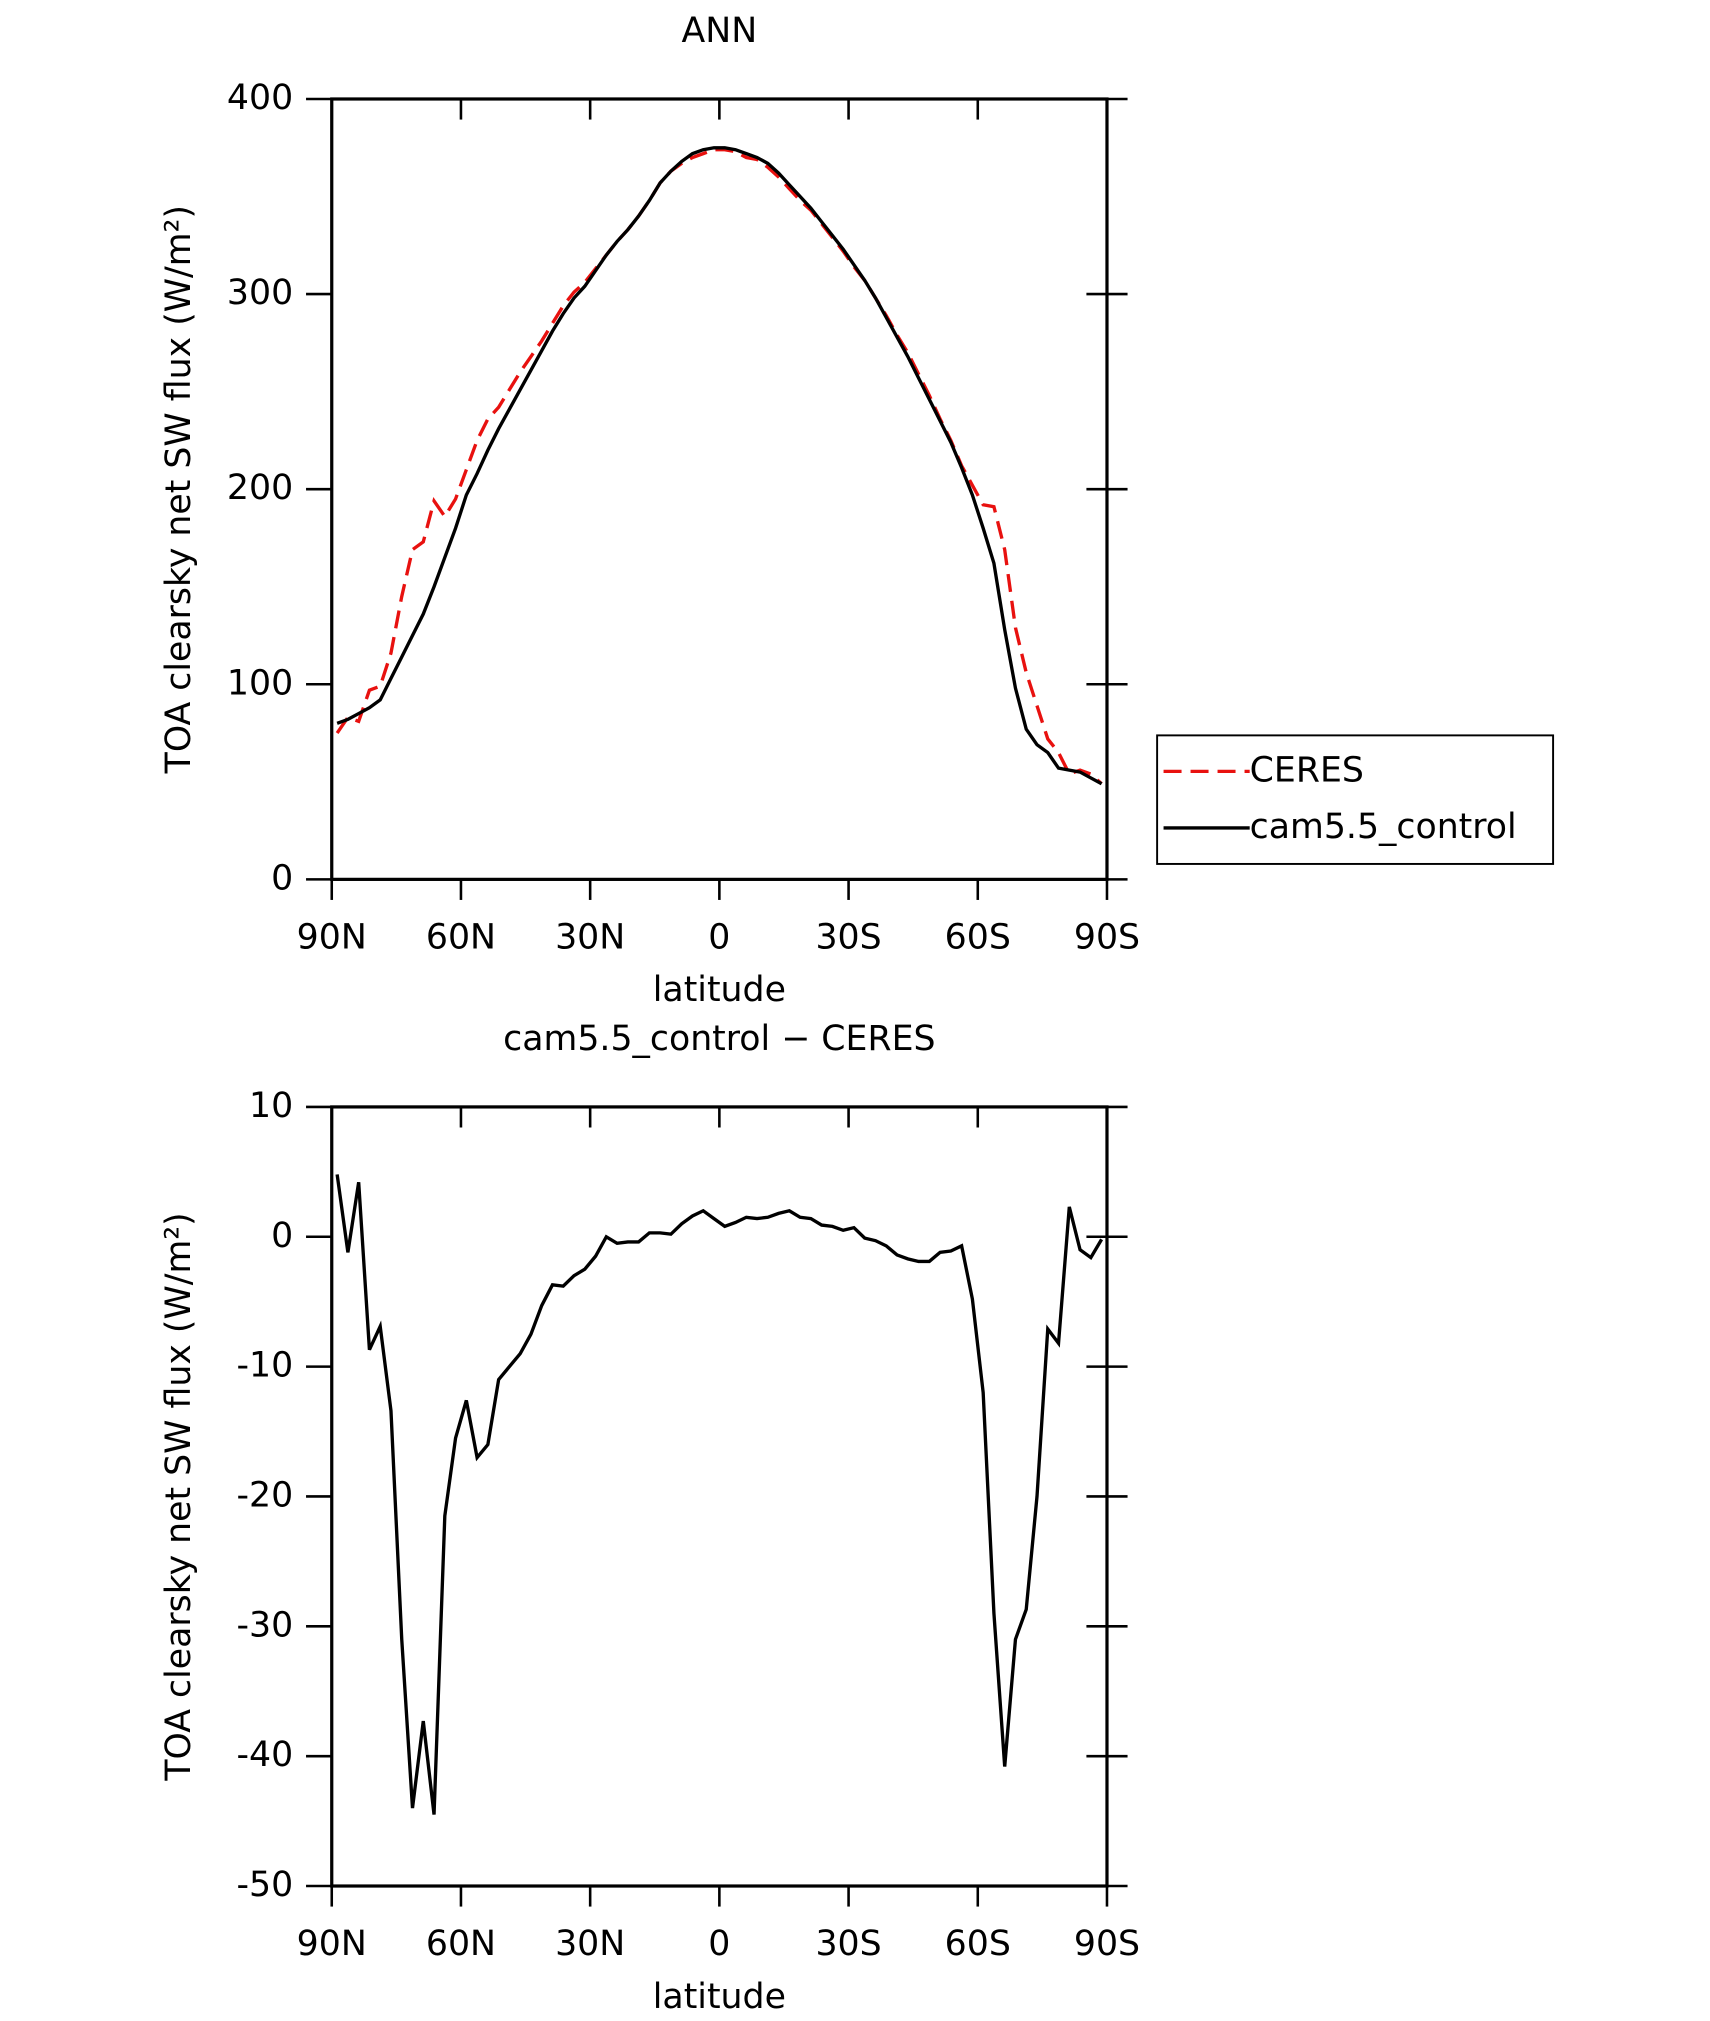 The height and width of the screenshot is (2021, 1710). Describe the element at coordinates (1383, 827) in the screenshot. I see `legend-label: cam5.5_control` at that location.